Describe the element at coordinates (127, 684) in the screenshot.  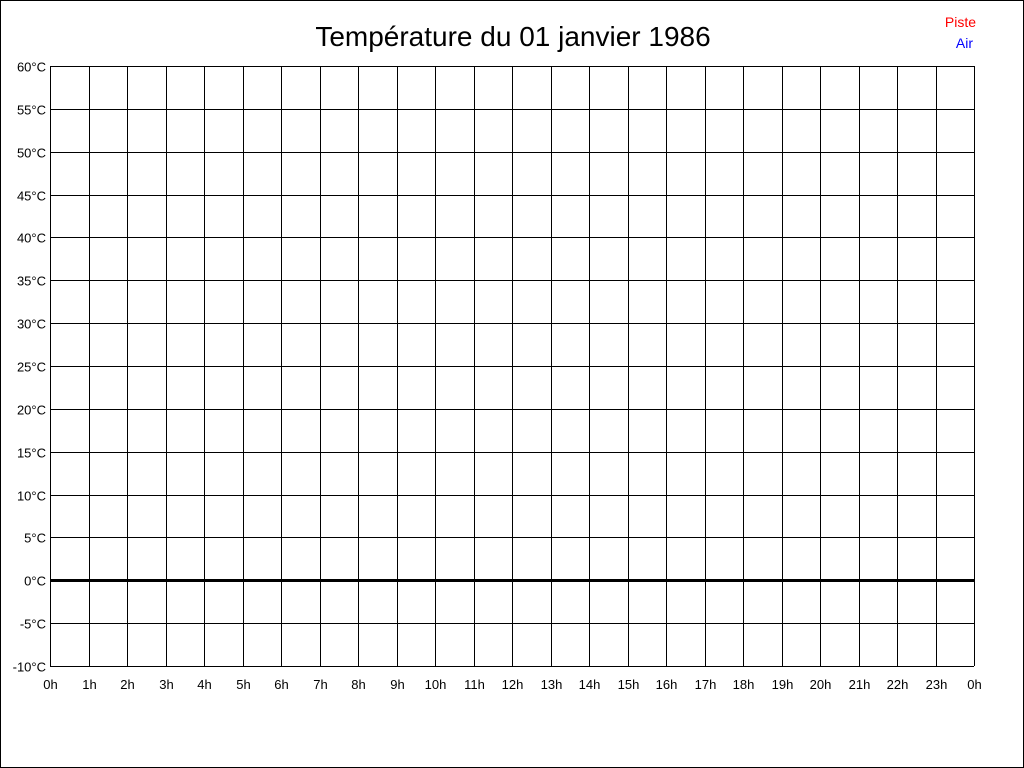
I see `x-tick-label: 2h` at that location.